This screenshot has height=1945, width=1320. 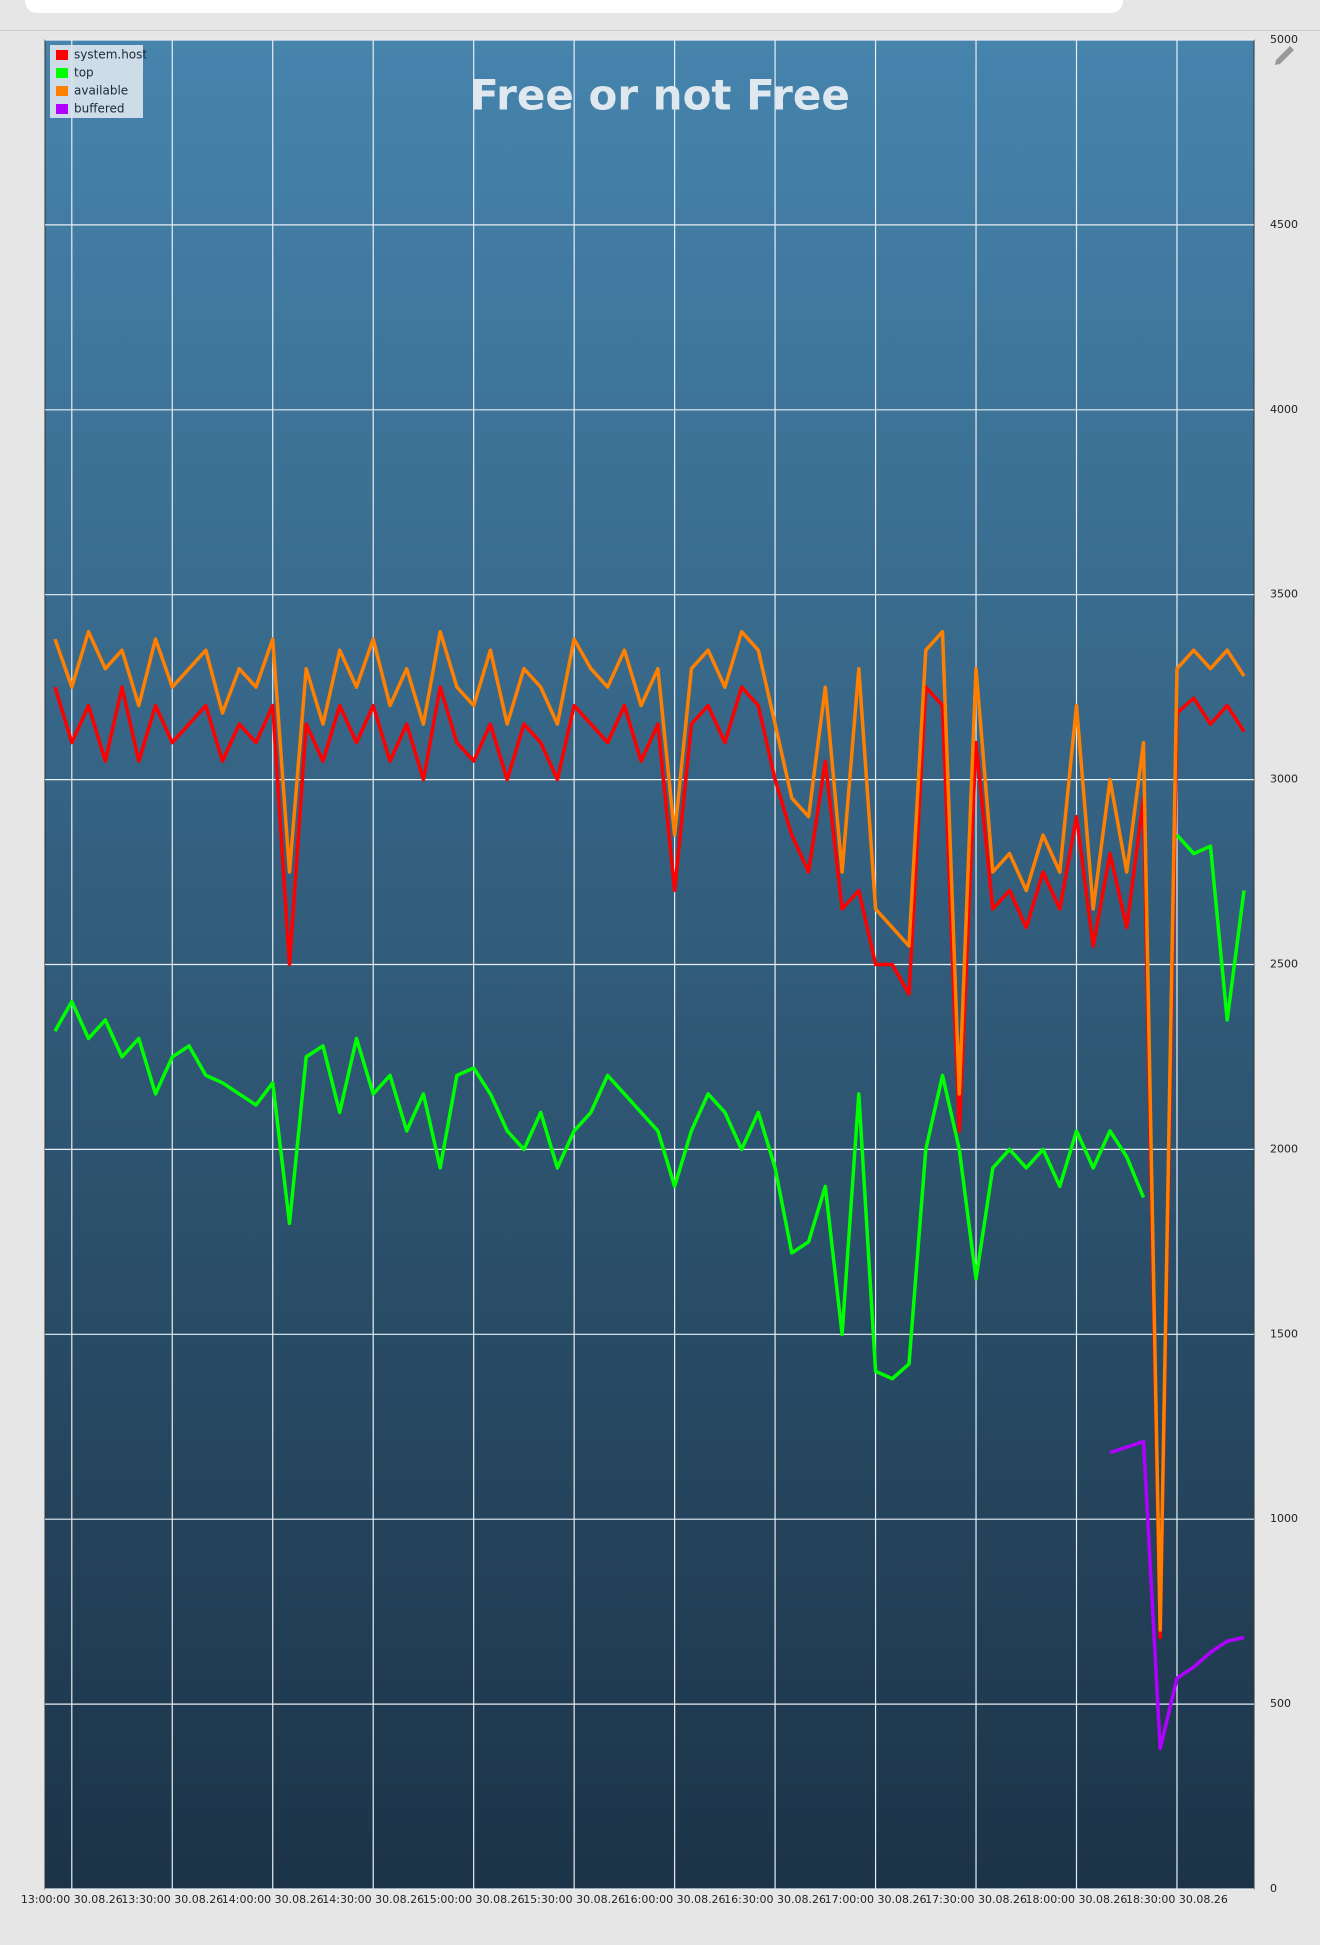 I want to click on y-tick-label: 1000, so click(x=1284, y=1518).